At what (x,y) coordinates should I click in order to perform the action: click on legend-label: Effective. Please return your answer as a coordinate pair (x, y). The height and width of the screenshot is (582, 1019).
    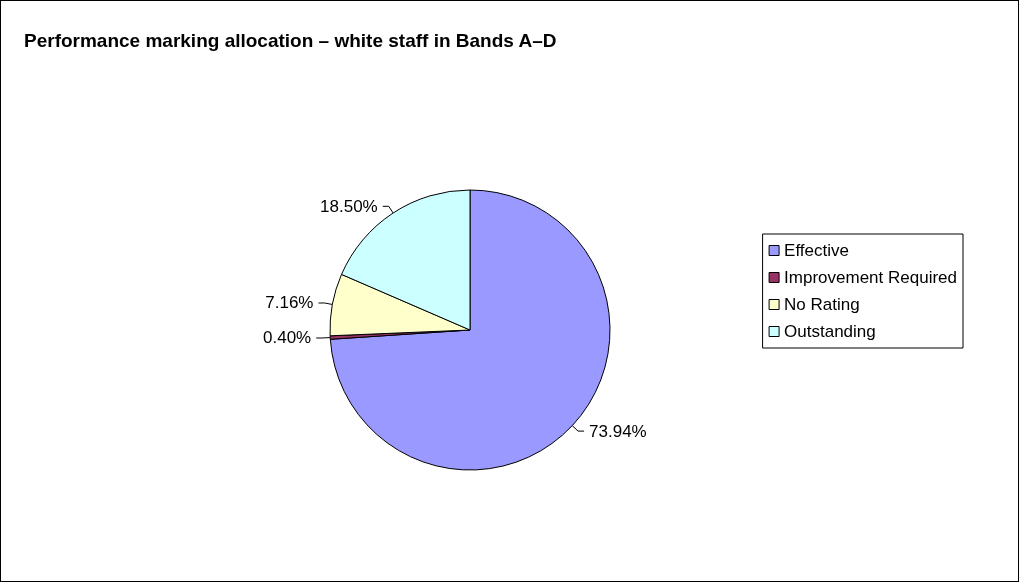
    Looking at the image, I should click on (816, 250).